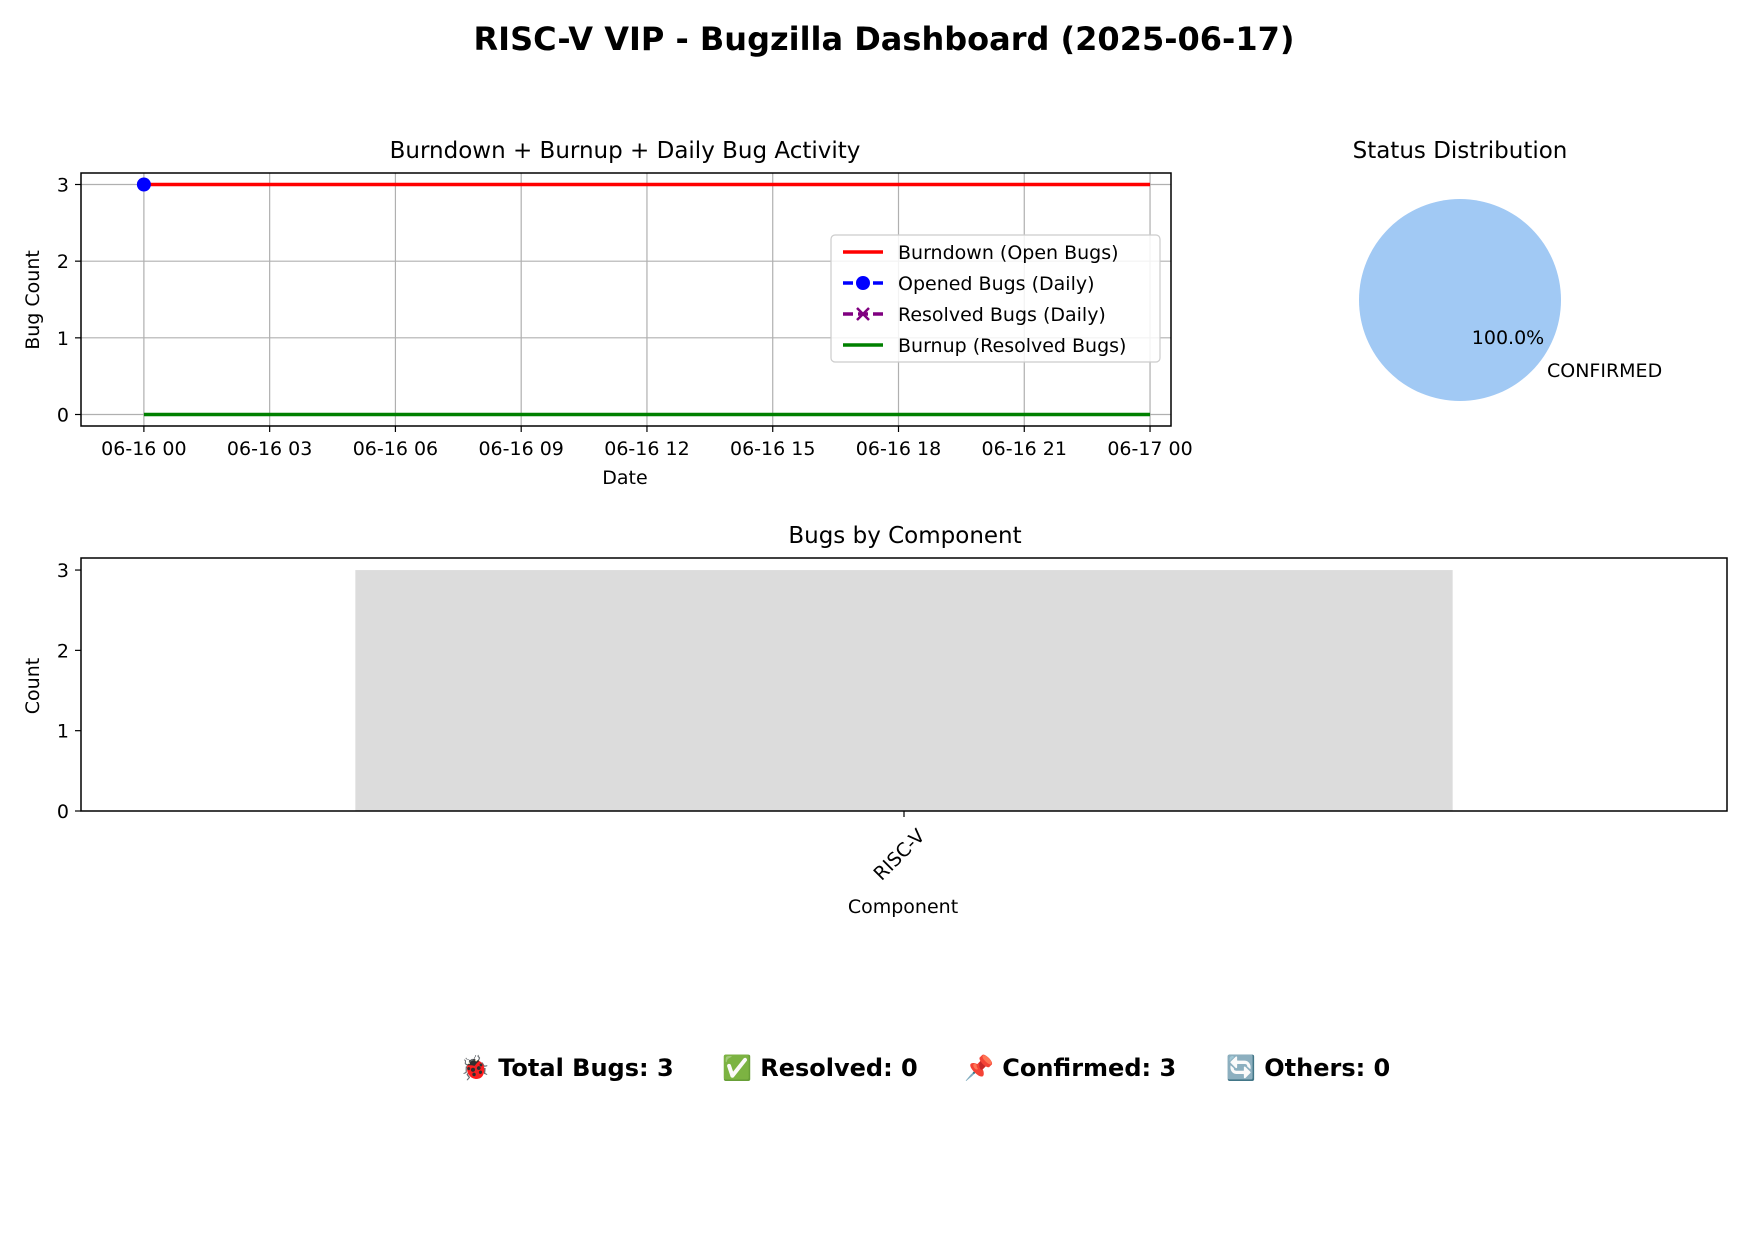  Describe the element at coordinates (1460, 151) in the screenshot. I see `pie-chart-title: Status Distribution` at that location.